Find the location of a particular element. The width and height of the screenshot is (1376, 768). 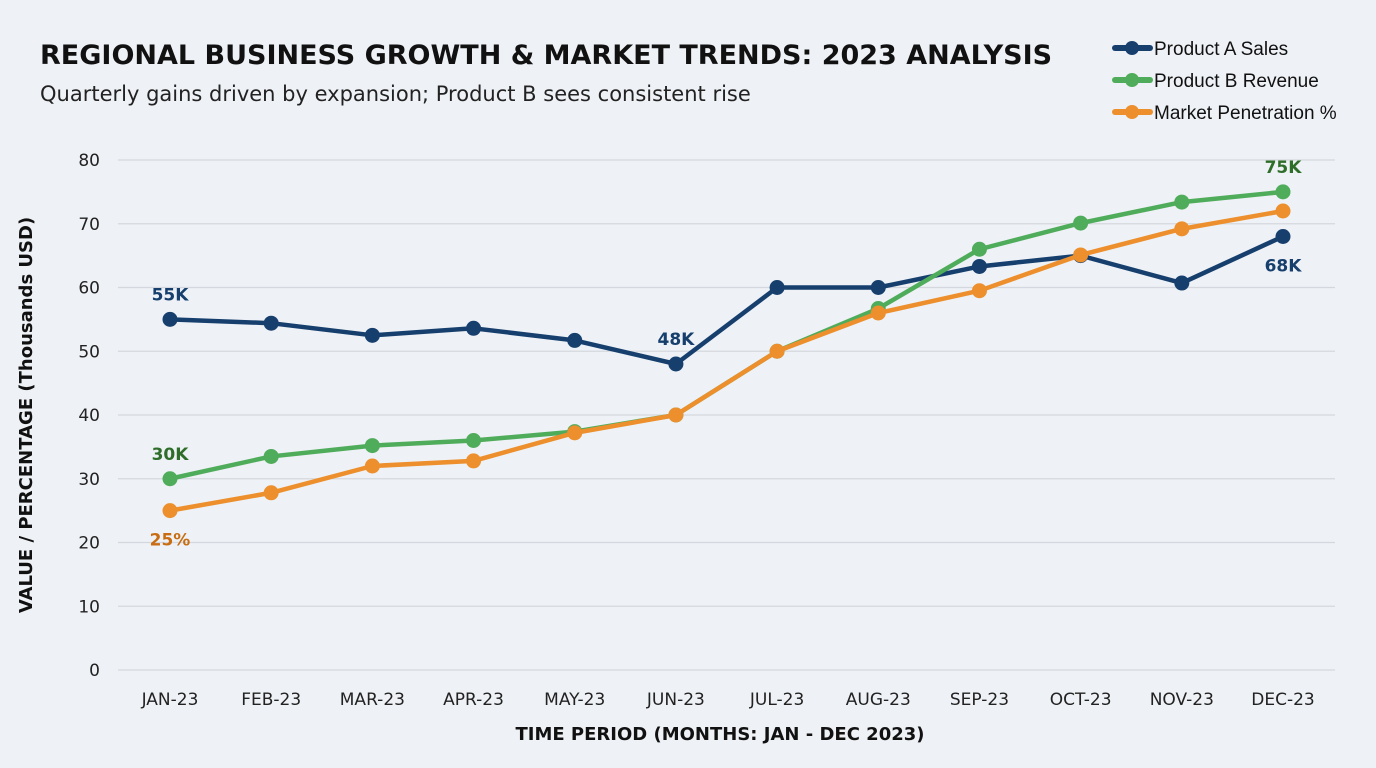

y-axis-ticks: 0 10 20 30 40 50 60 70 80 is located at coordinates (89, 416).